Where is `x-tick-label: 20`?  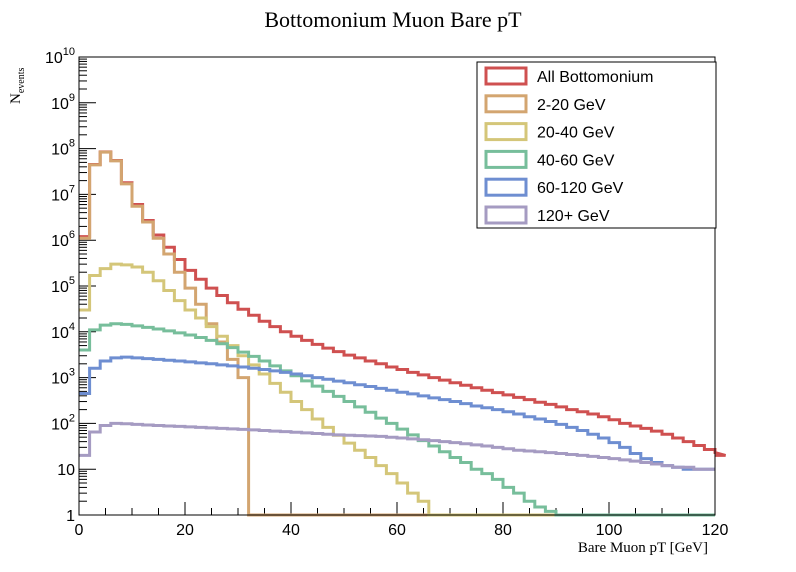
x-tick-label: 20 is located at coordinates (185, 530).